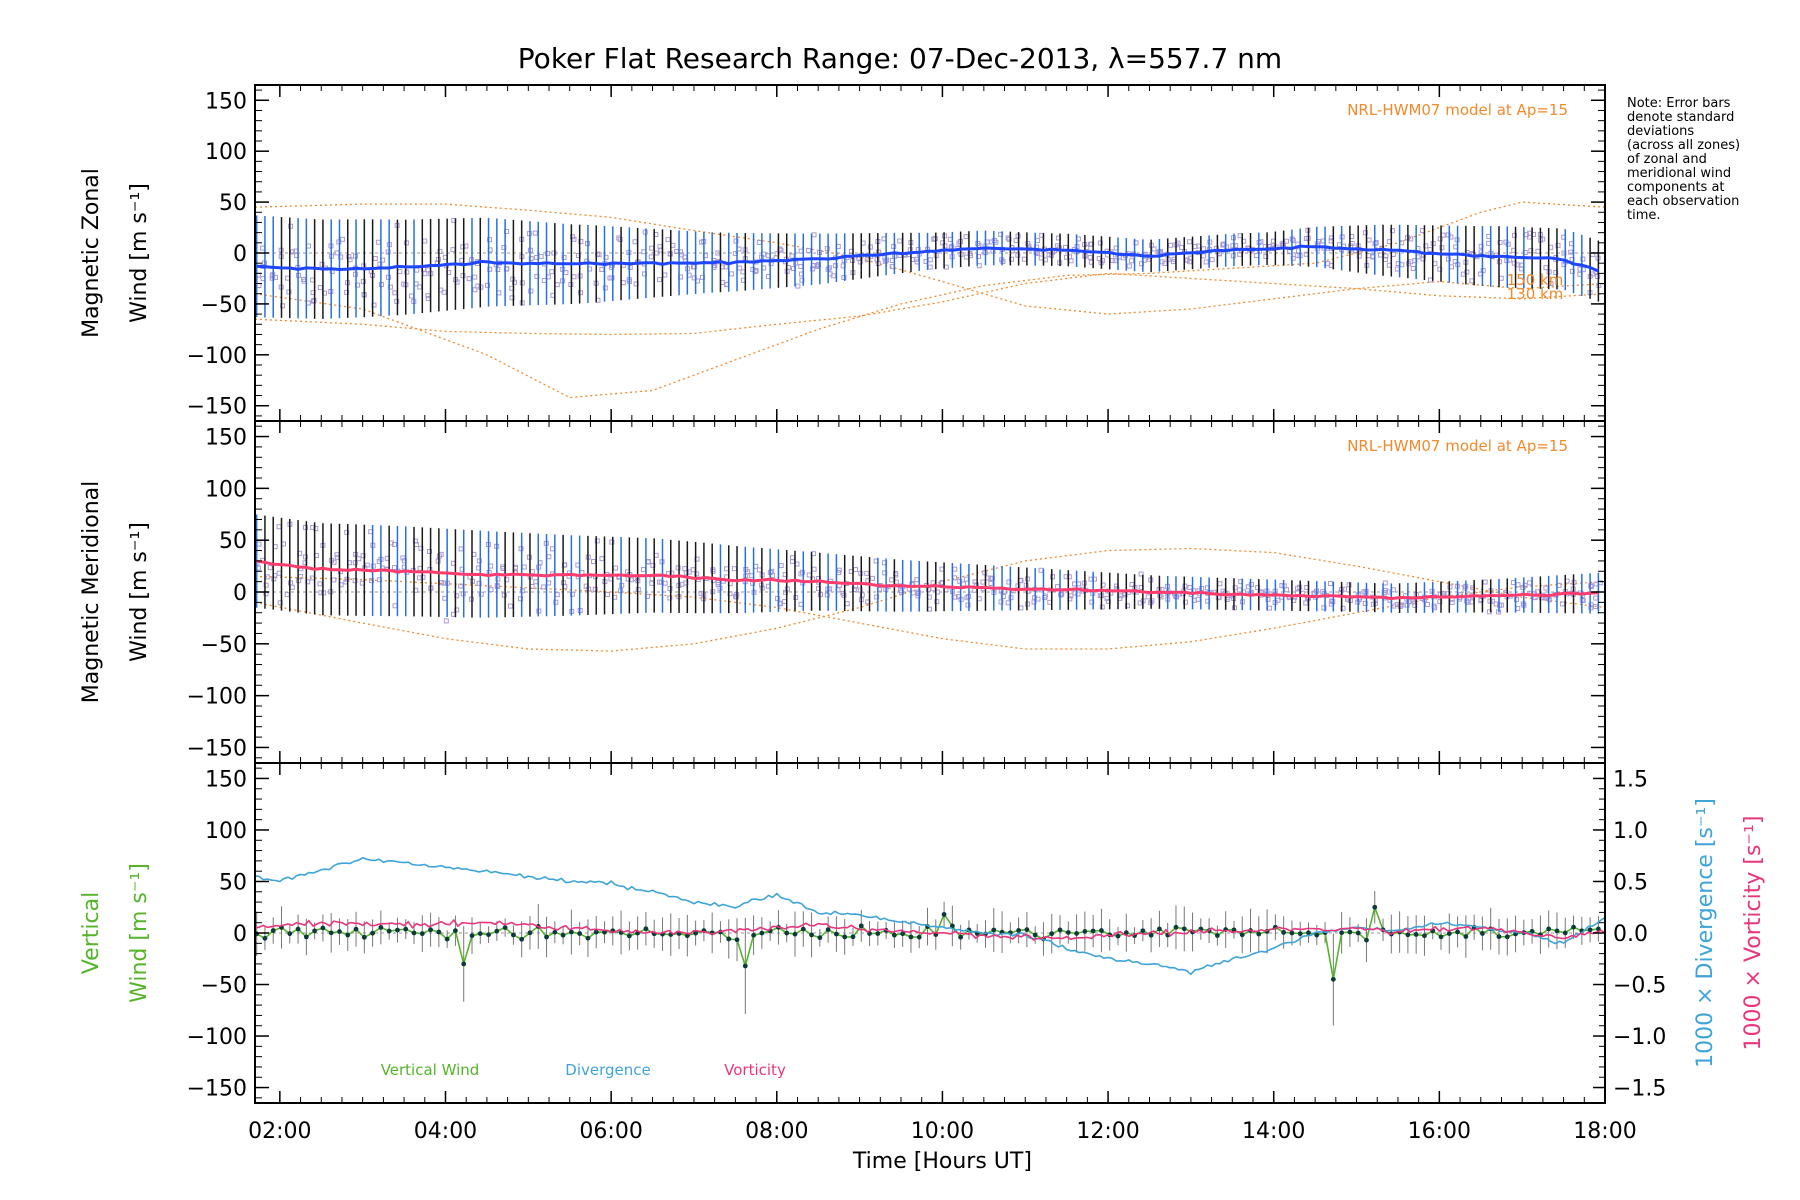 This screenshot has width=1800, height=1200. What do you see at coordinates (1639, 1089) in the screenshot?
I see `y2-tick-label: −1.5` at bounding box center [1639, 1089].